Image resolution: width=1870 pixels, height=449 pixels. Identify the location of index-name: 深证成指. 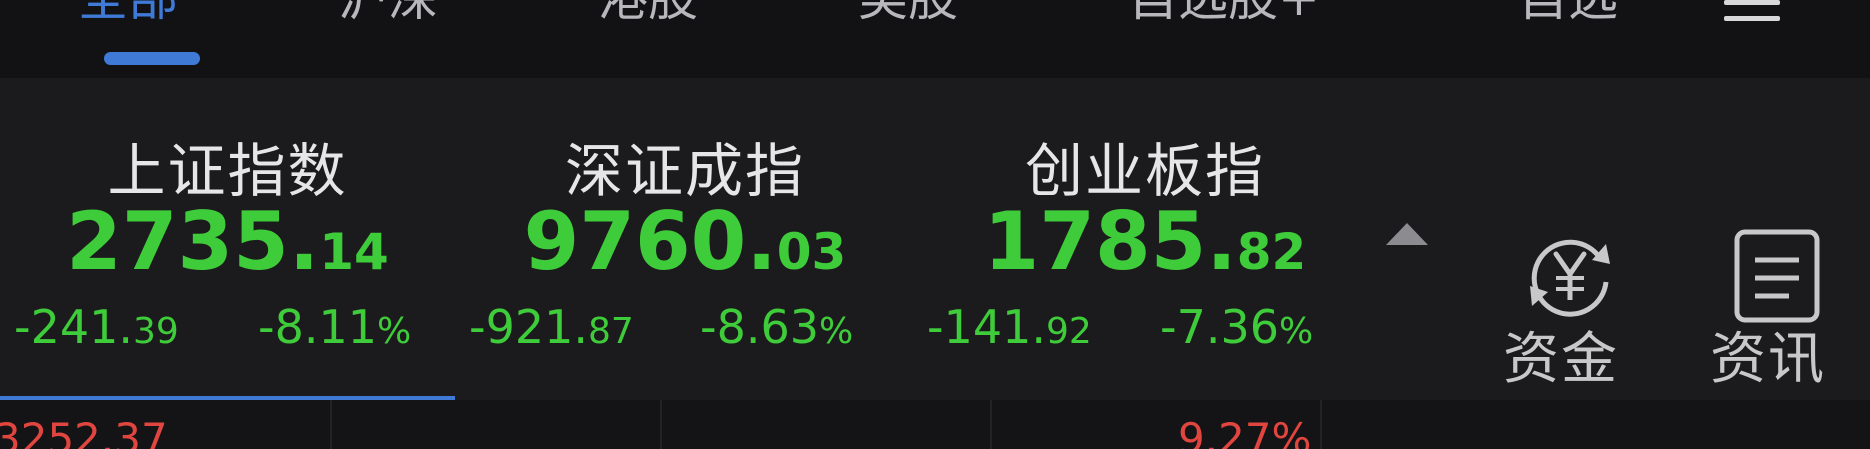
(684, 171).